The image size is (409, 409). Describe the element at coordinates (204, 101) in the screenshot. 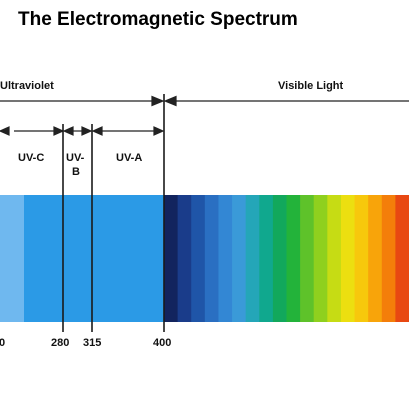

I see `region-arrows` at that location.